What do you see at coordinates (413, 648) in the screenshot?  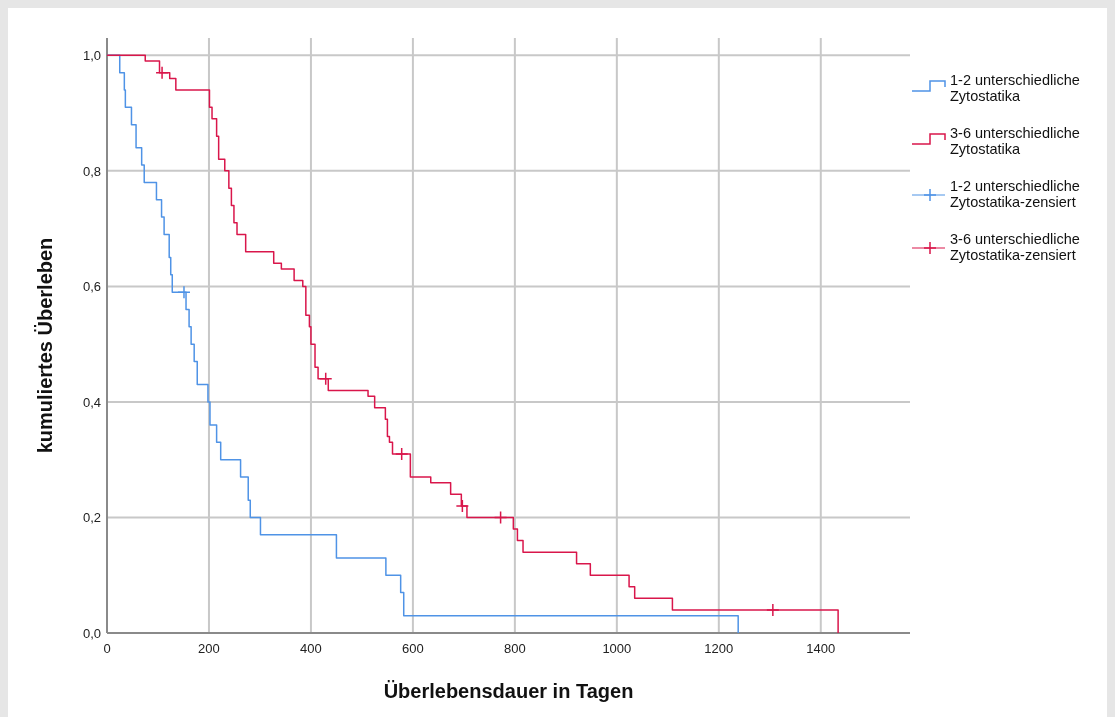 I see `x-tick-label: 600` at bounding box center [413, 648].